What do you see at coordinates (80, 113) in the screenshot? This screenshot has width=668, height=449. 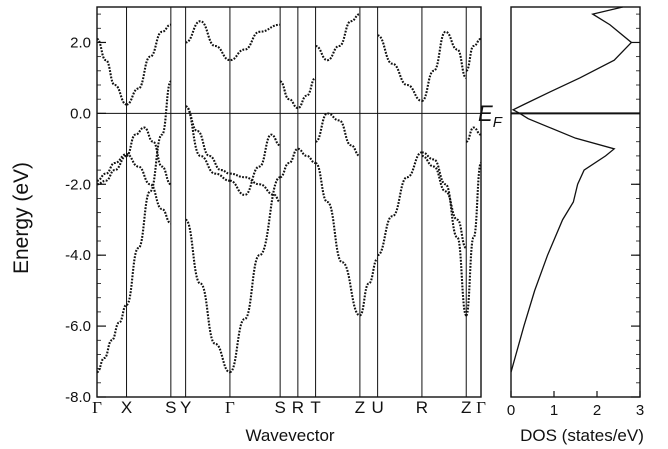 I see `band-y-tick-label: 0.0` at bounding box center [80, 113].